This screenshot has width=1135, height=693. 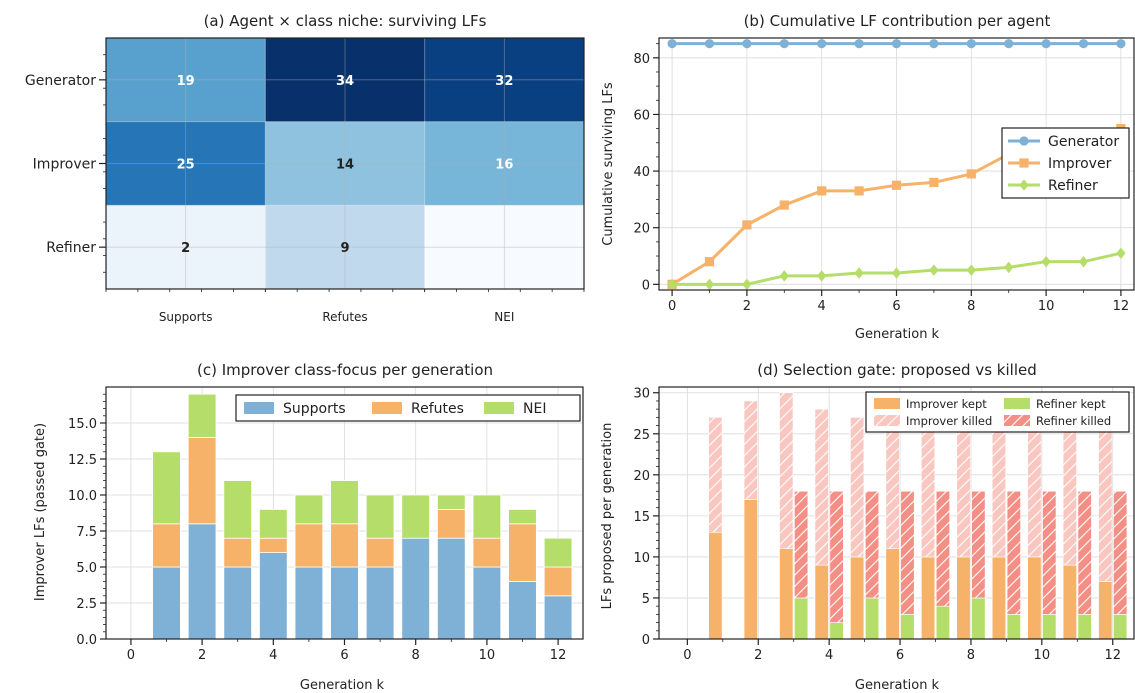 What do you see at coordinates (608, 164) in the screenshot?
I see `line-y-axis-label: Cumulative surviving LFs` at bounding box center [608, 164].